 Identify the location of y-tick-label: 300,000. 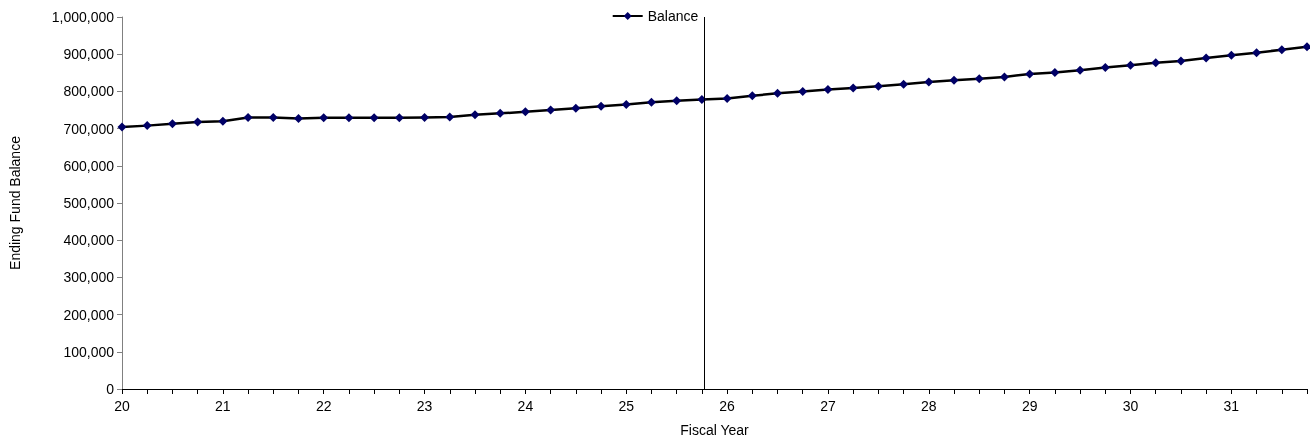
(89, 277).